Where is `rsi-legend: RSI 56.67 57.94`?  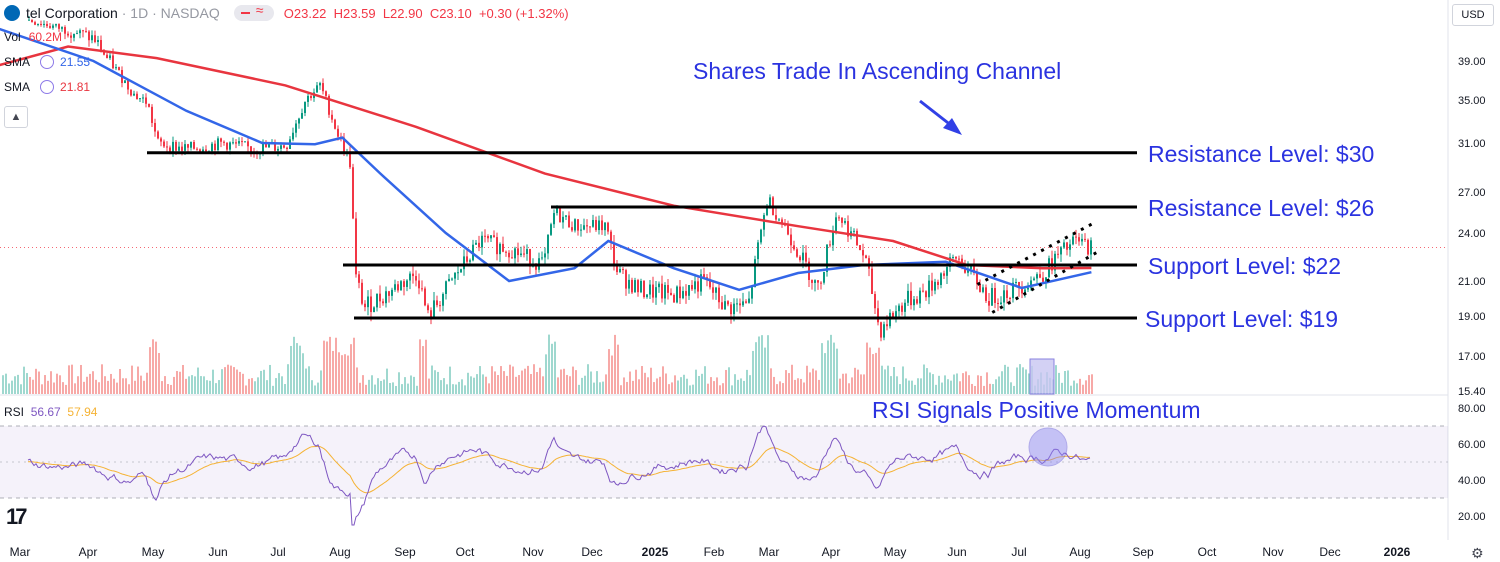
rsi-legend: RSI 56.67 57.94 is located at coordinates (51, 412).